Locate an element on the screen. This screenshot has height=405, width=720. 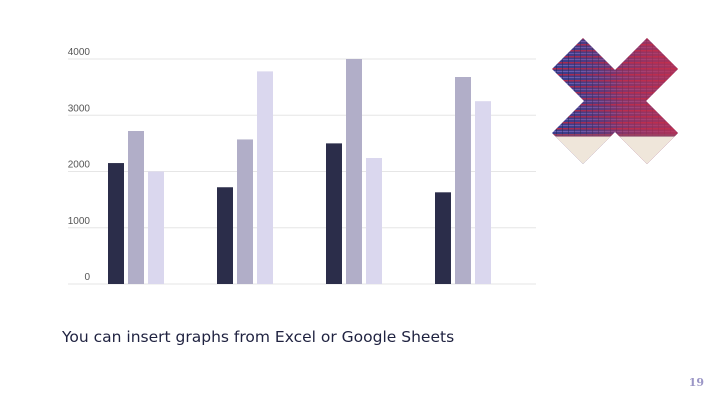
bar-s1-c3 is located at coordinates (334, 213).